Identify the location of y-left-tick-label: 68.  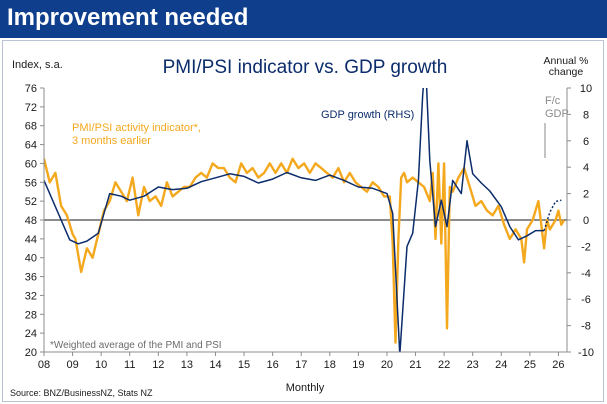
(31, 127).